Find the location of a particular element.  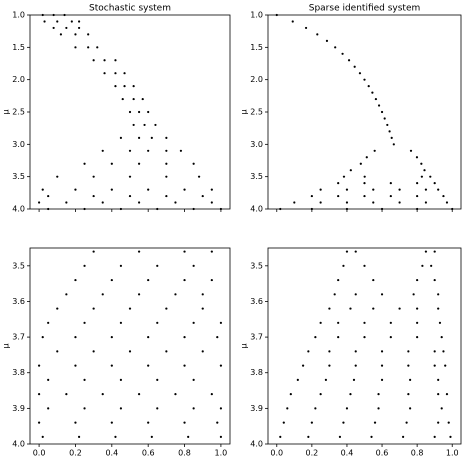

y-tick-label: 1.0 is located at coordinates (18, 15).